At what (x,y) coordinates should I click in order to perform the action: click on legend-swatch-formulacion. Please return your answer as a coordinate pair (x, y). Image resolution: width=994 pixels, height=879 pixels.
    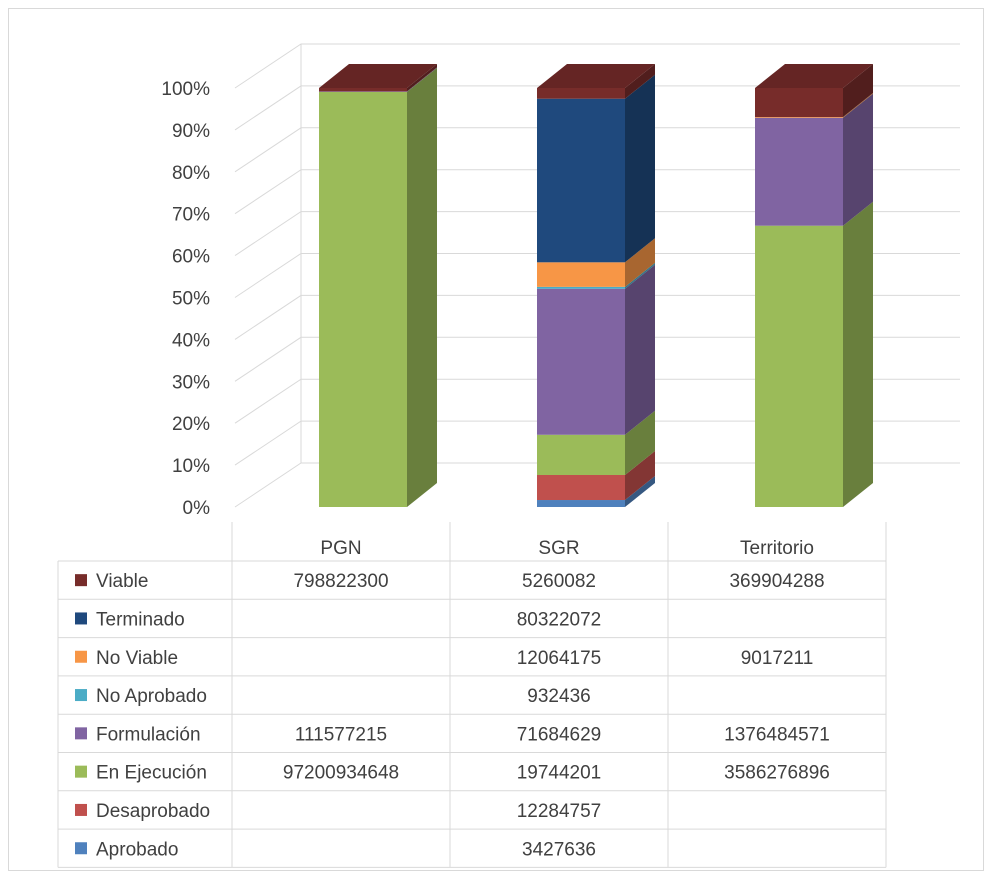
    Looking at the image, I should click on (81, 733).